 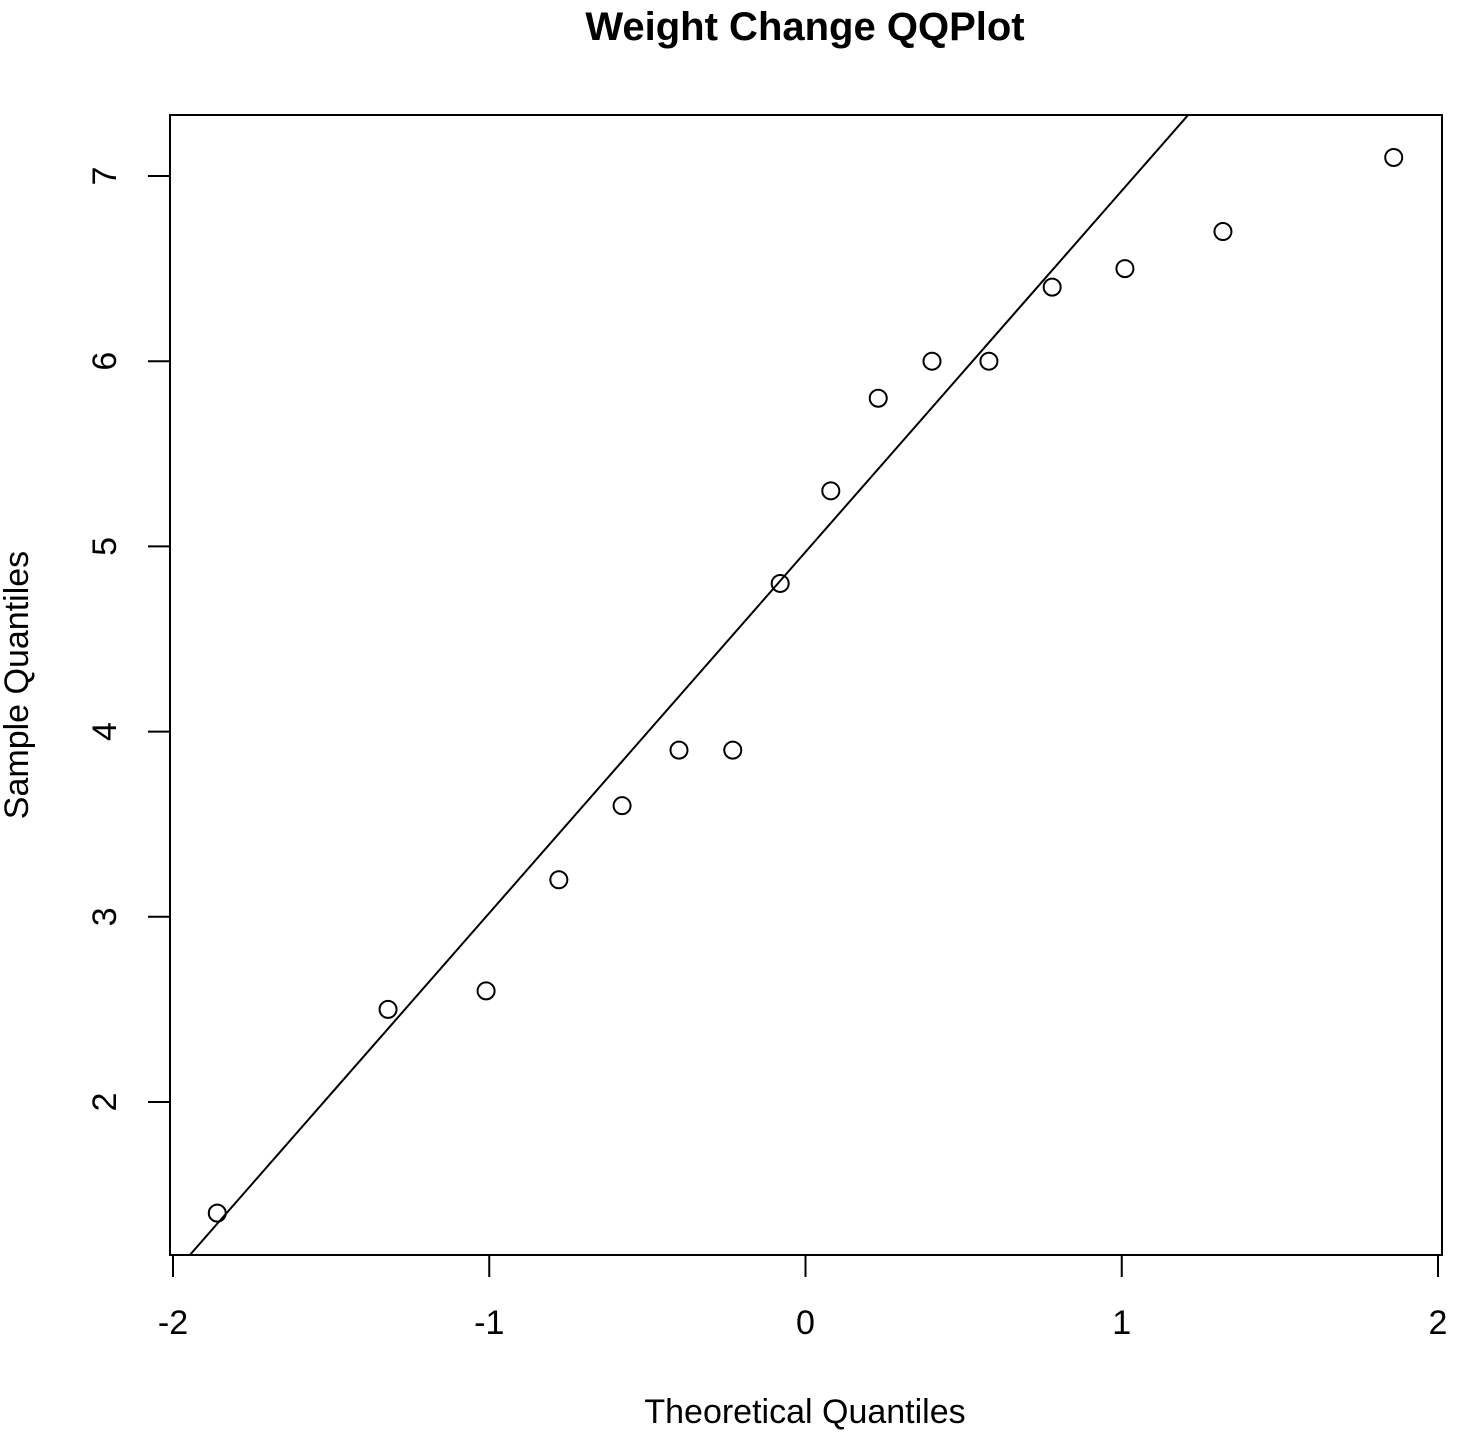 What do you see at coordinates (489, 1323) in the screenshot?
I see `x-tick-label: -1` at bounding box center [489, 1323].